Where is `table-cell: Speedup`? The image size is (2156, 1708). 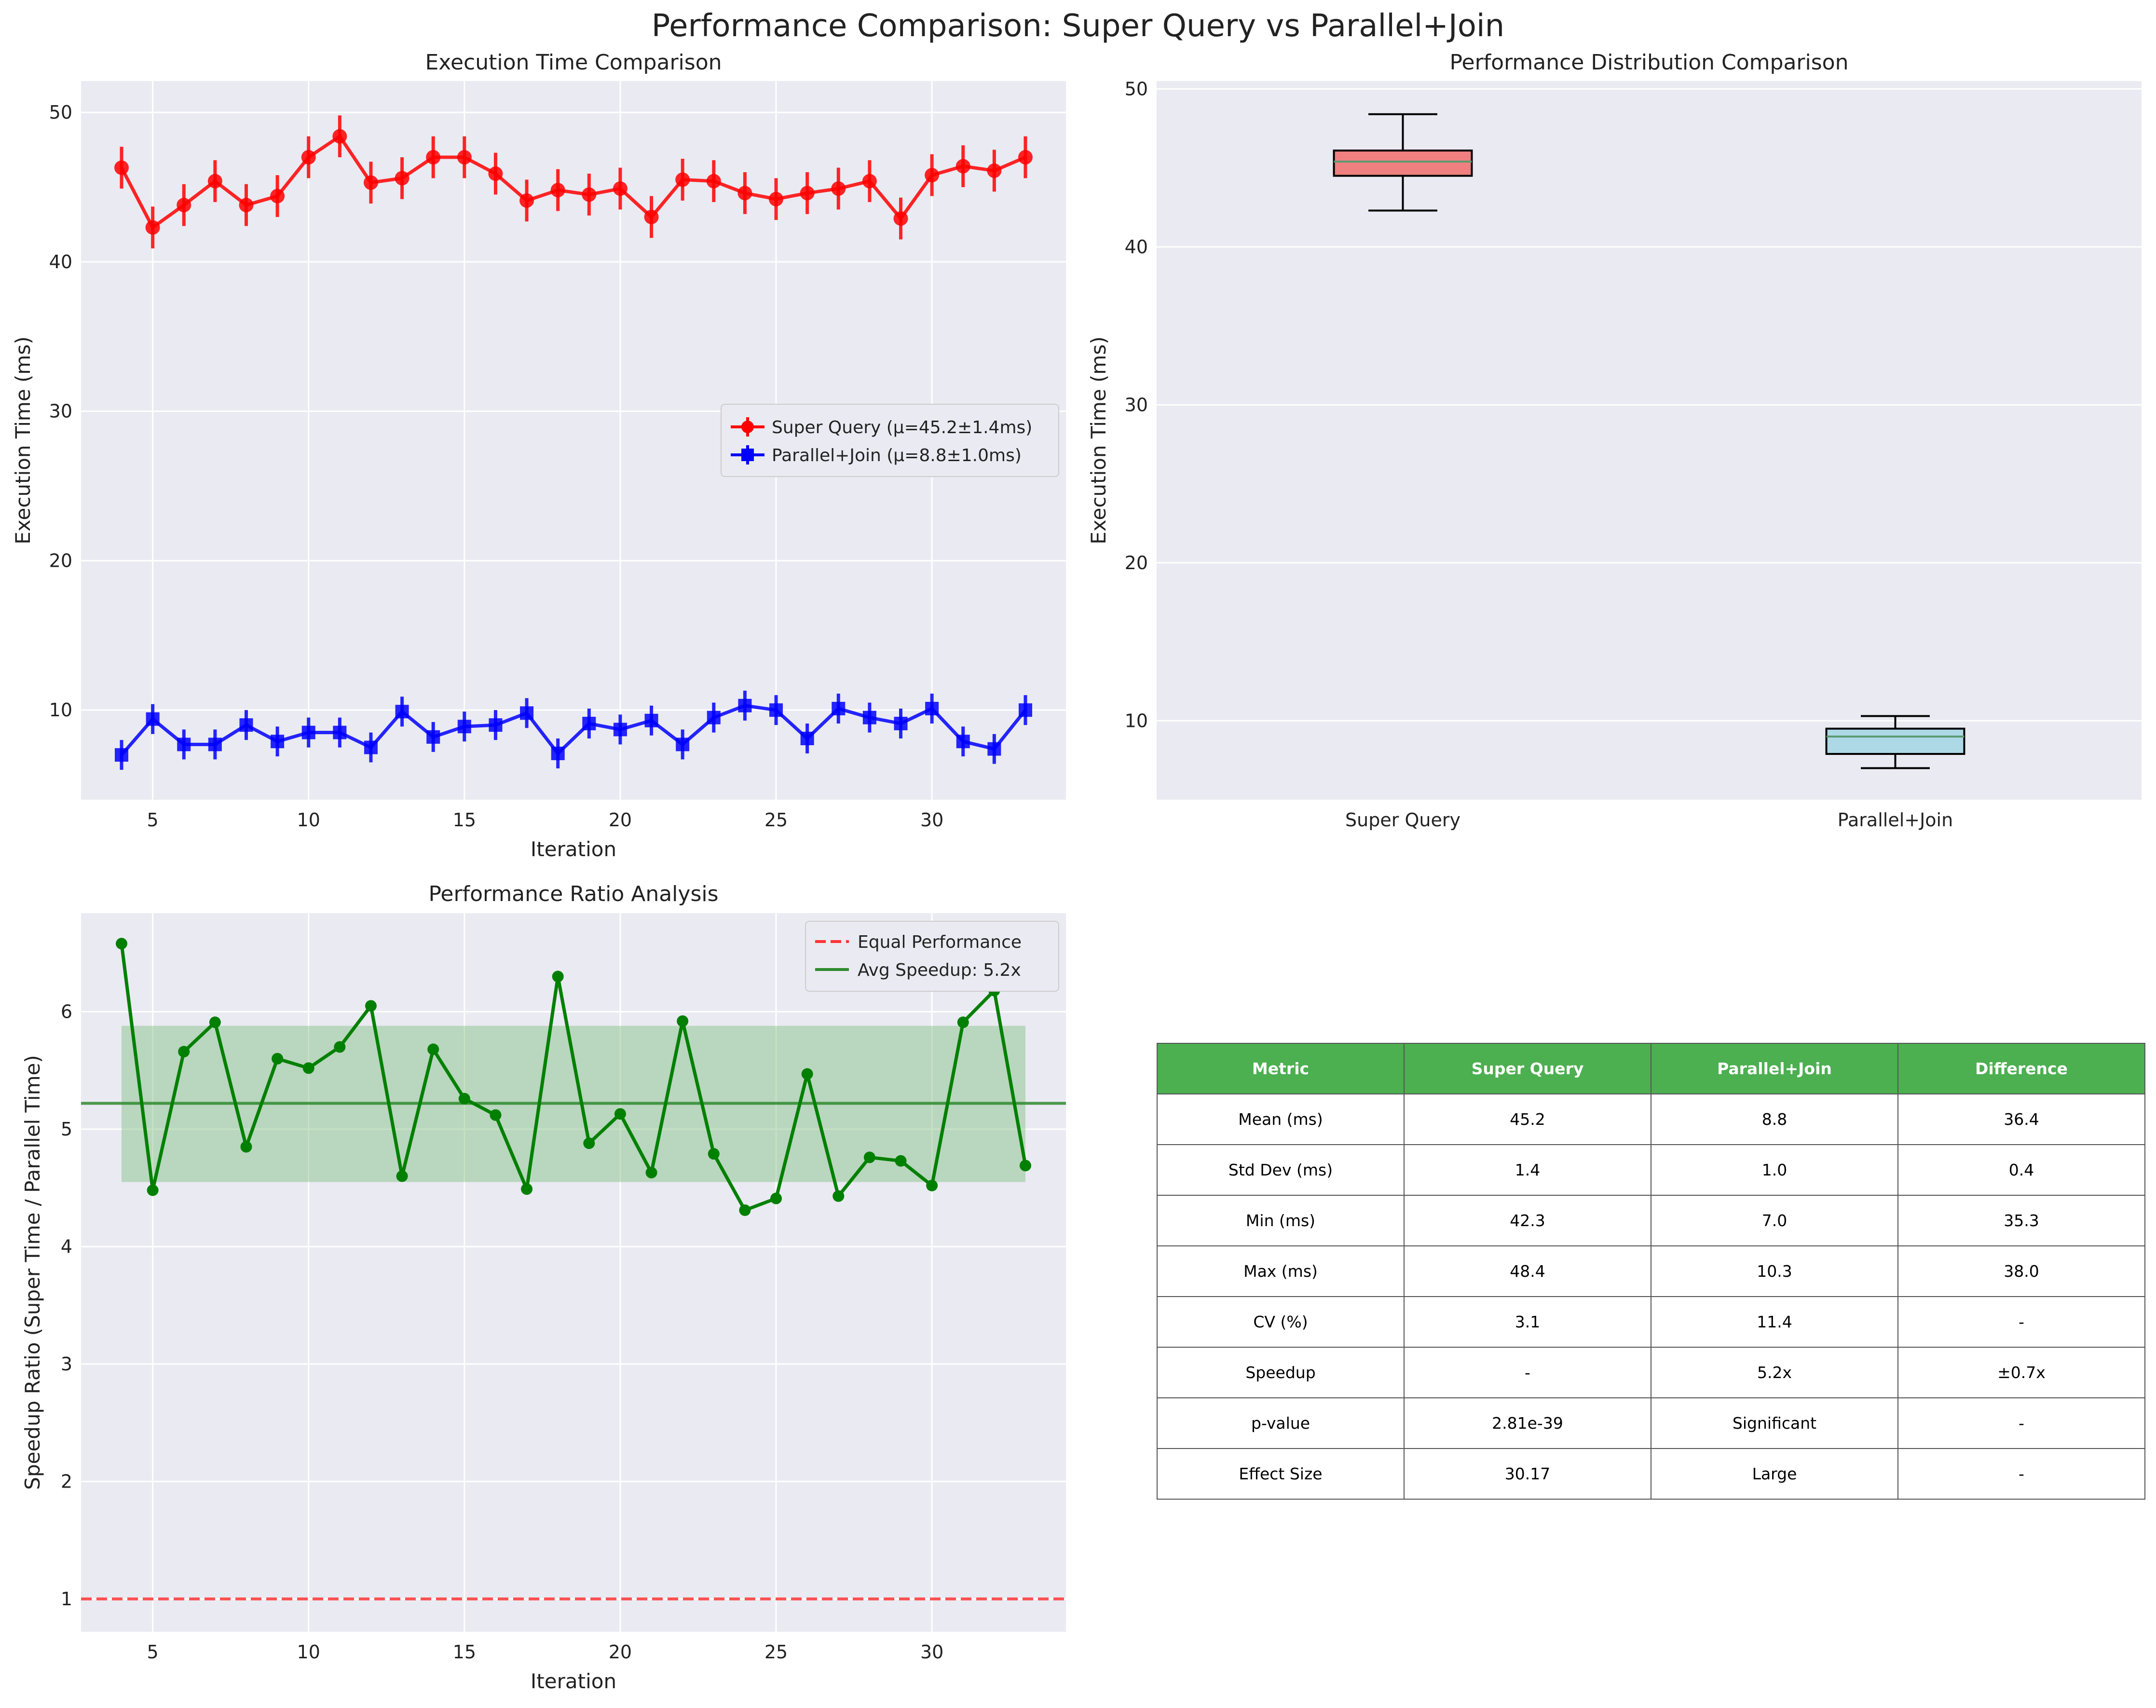
table-cell: Speedup is located at coordinates (1281, 1372).